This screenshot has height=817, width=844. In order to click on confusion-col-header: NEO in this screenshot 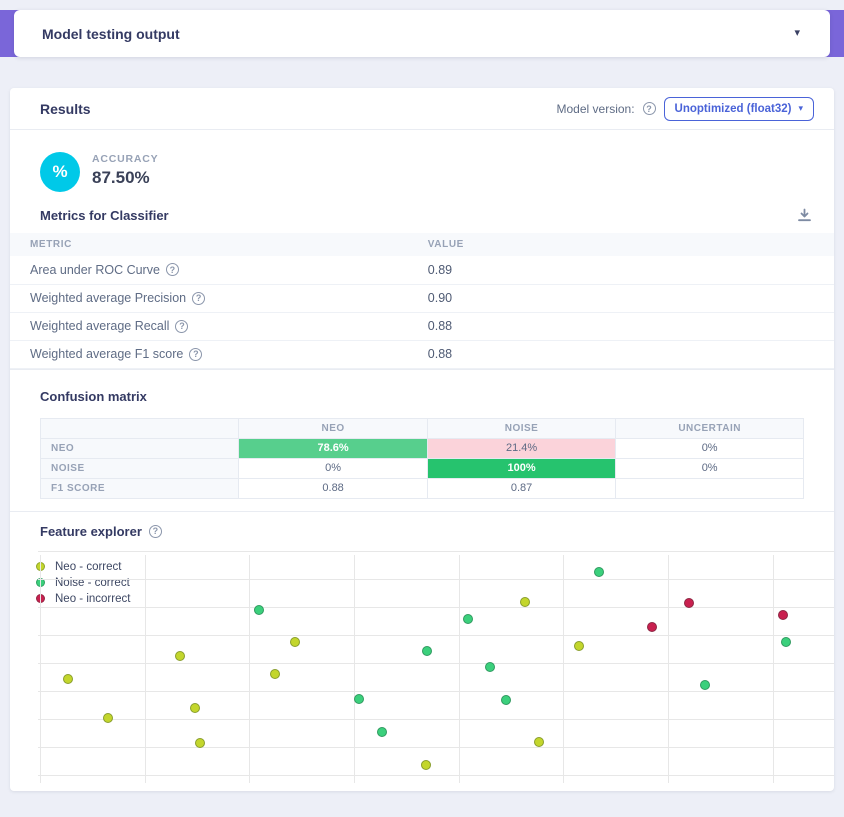, I will do `click(333, 428)`.